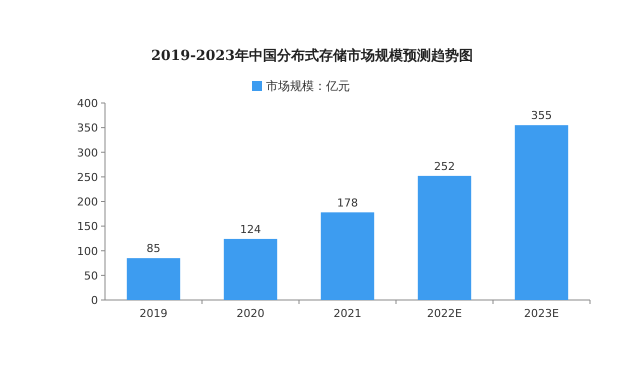  What do you see at coordinates (87, 153) in the screenshot?
I see `y-tick-label: 300` at bounding box center [87, 153].